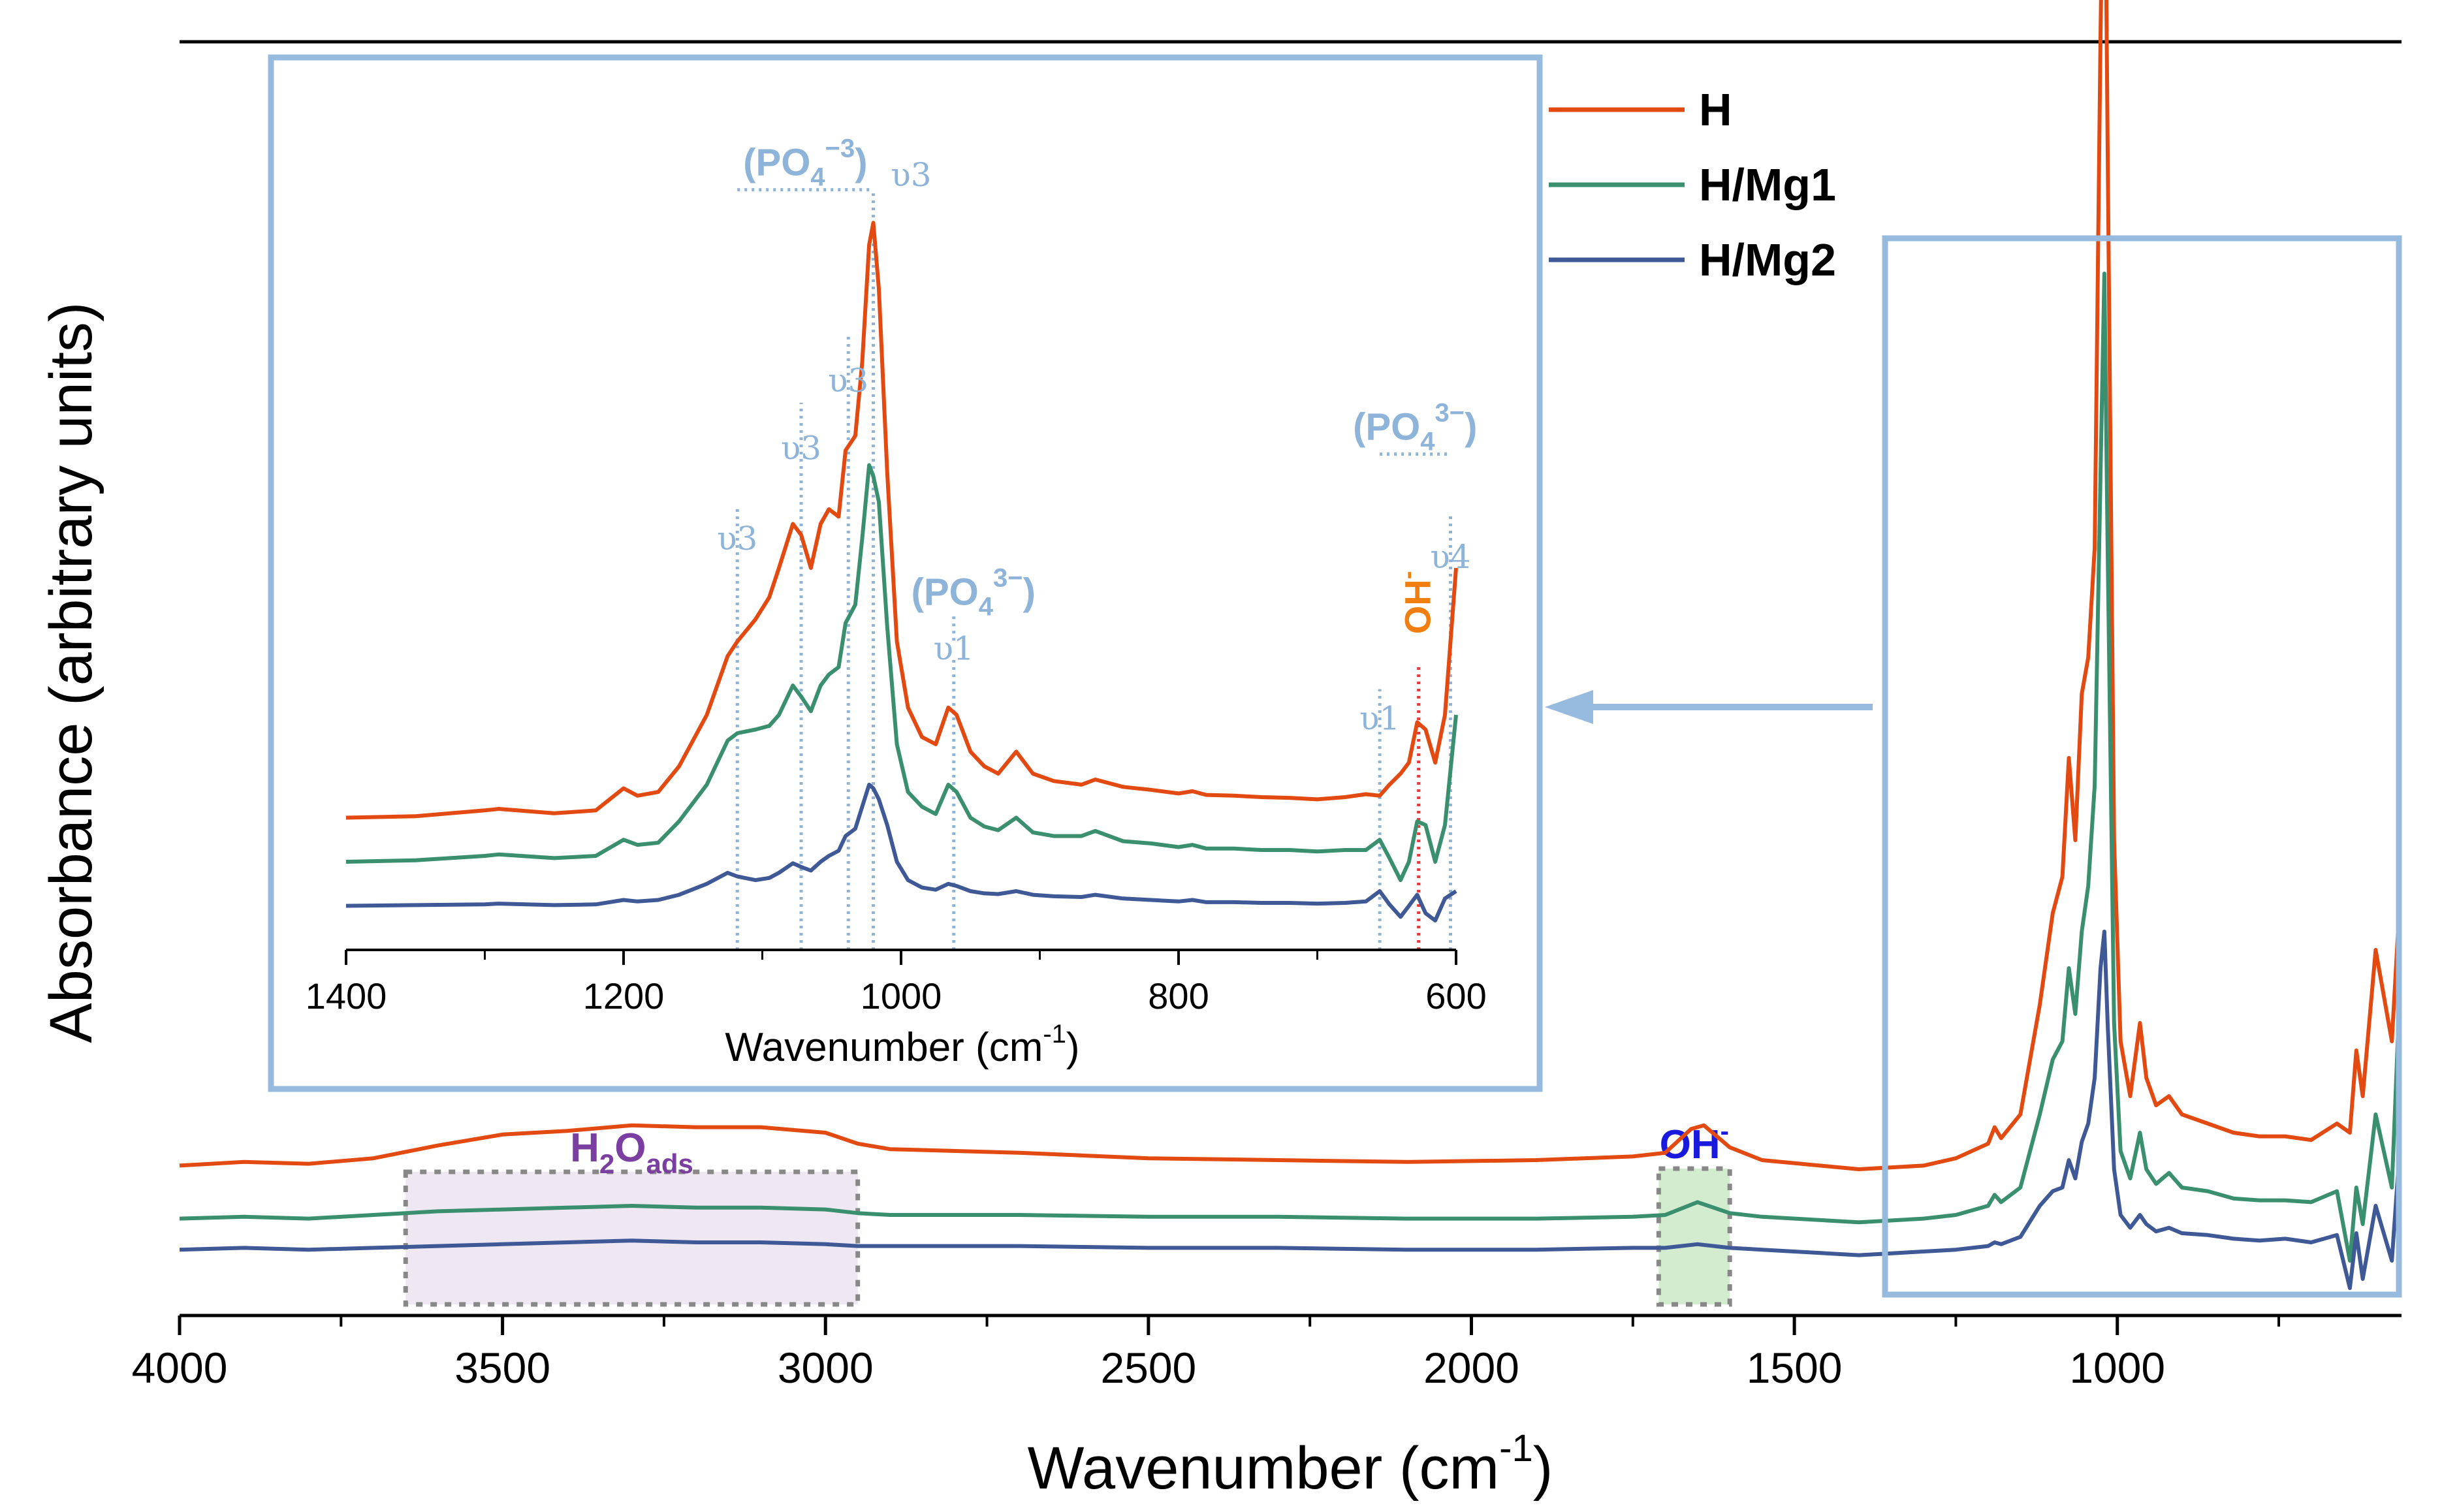  Describe the element at coordinates (180, 1368) in the screenshot. I see `x-tick-label-4000: 4000` at that location.